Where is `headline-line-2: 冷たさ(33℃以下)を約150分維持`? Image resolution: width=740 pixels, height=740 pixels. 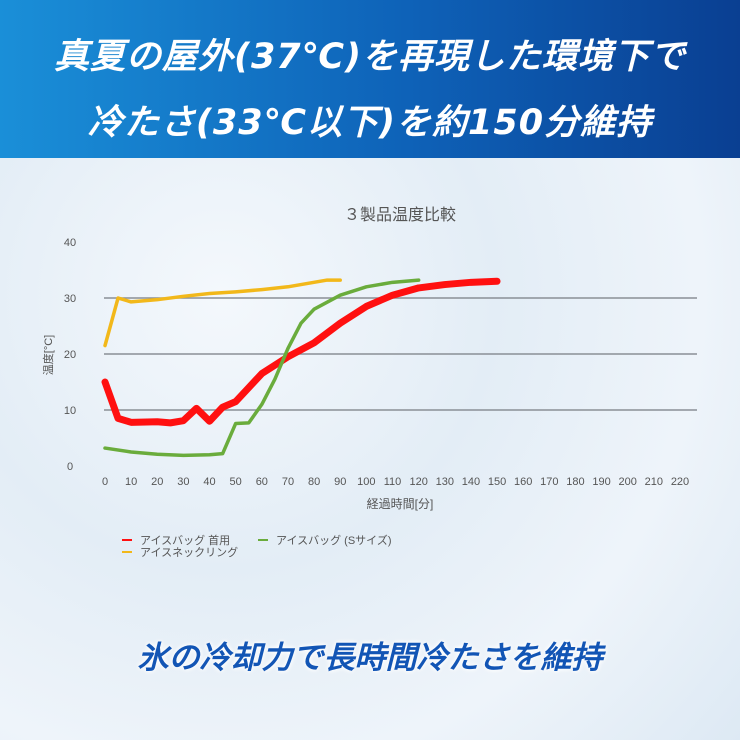 headline-line-2: 冷たさ(33℃以下)を約150分維持 is located at coordinates (370, 123).